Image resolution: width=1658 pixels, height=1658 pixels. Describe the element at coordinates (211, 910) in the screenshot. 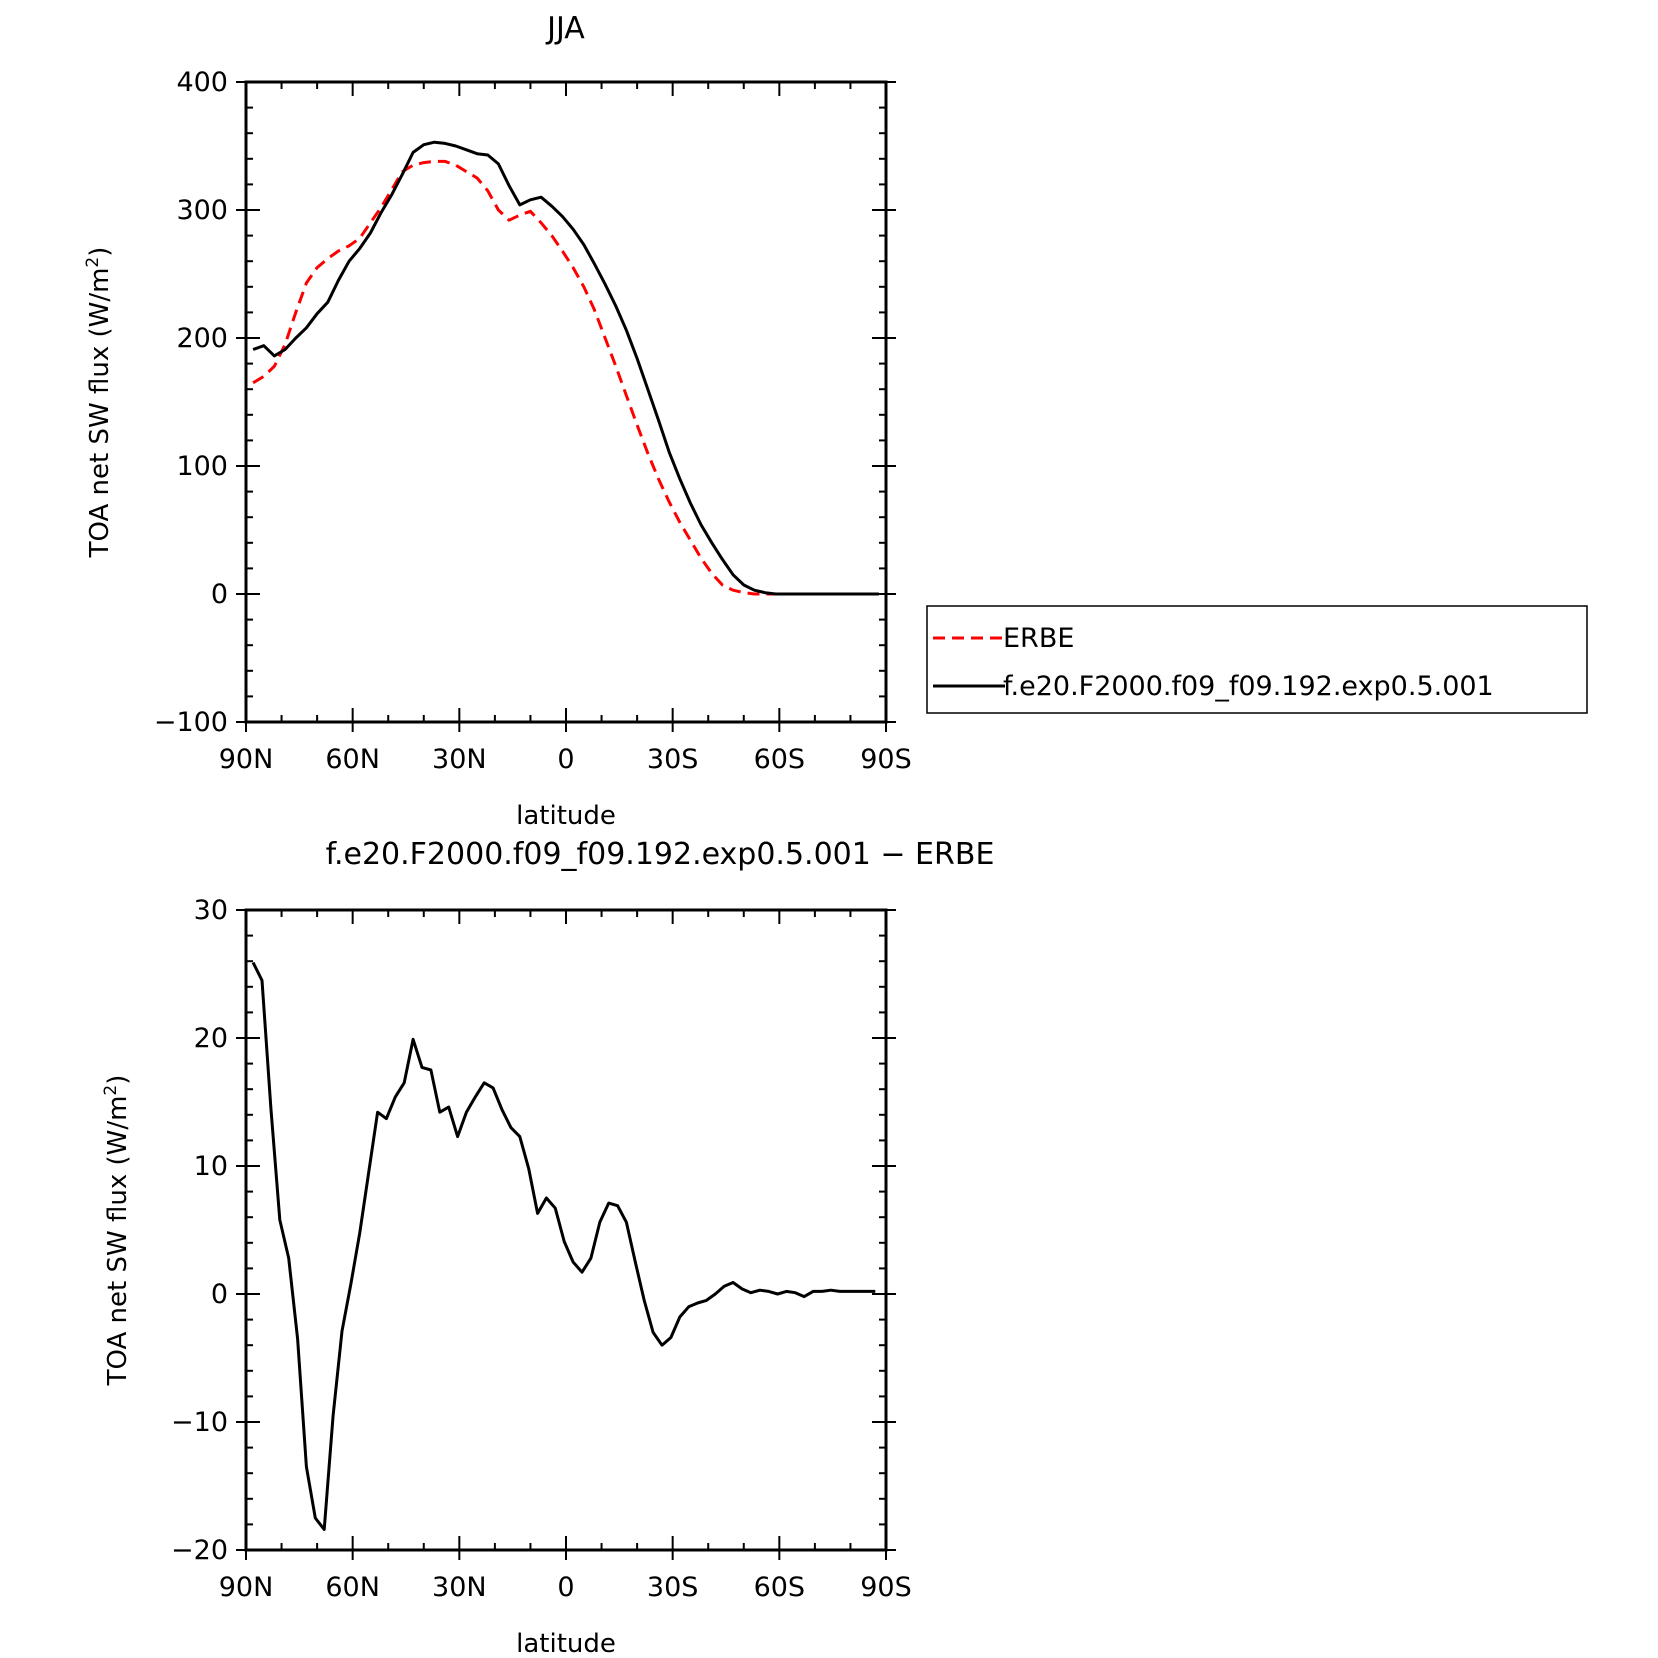

I see `y-tick-label: 30` at that location.